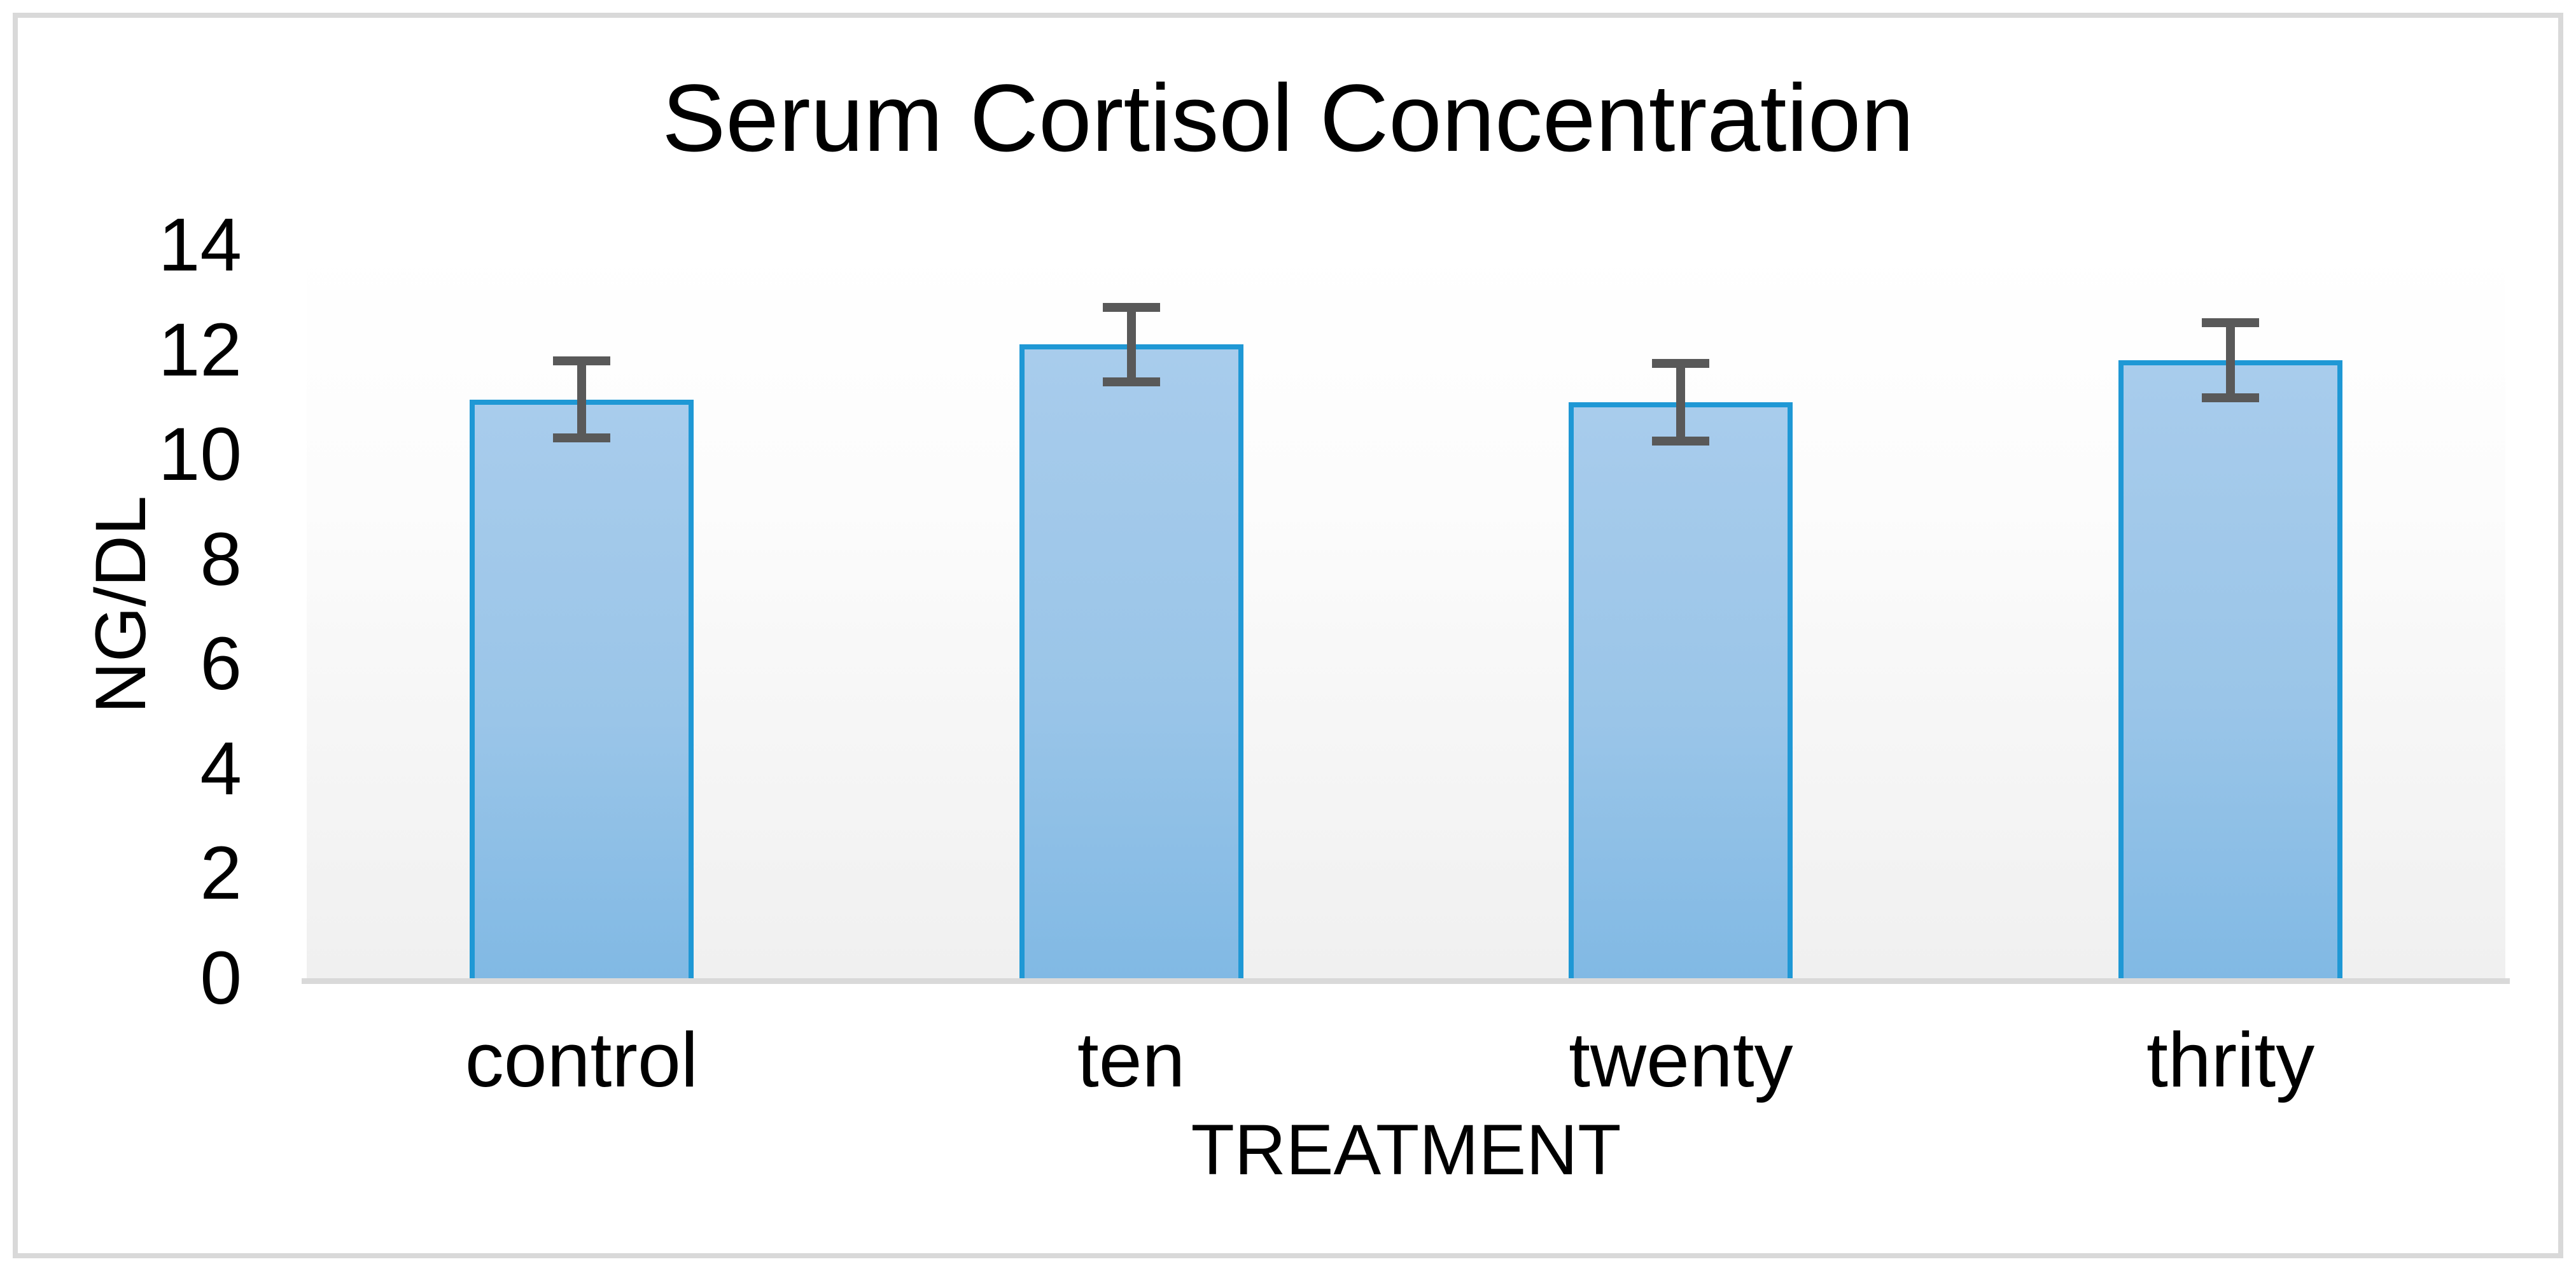 The height and width of the screenshot is (1271, 2576). What do you see at coordinates (2231, 323) in the screenshot?
I see `error-cap-top-thrity` at bounding box center [2231, 323].